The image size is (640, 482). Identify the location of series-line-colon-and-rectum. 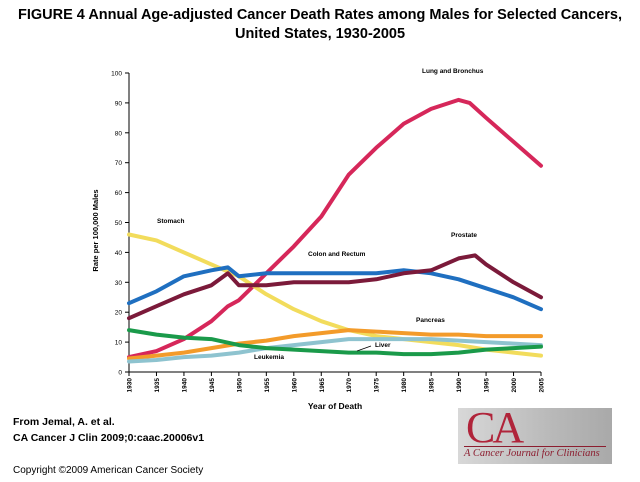
(335, 288).